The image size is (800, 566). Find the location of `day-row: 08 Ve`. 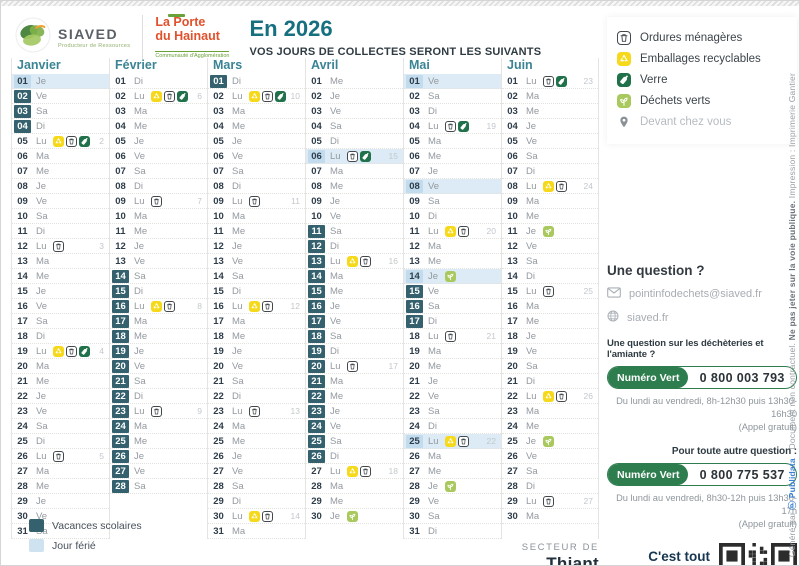

day-row: 08 Ve is located at coordinates (452, 186).